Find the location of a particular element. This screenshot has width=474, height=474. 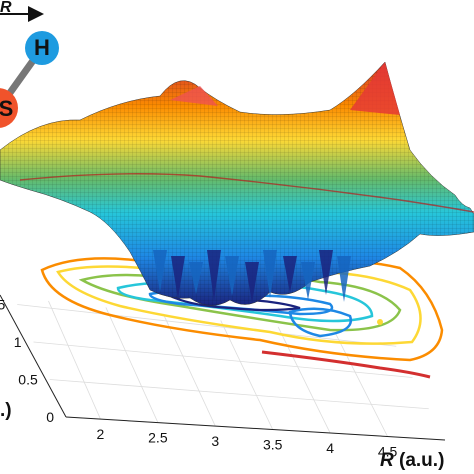

y-tick-label: 0.5 is located at coordinates (28, 380).